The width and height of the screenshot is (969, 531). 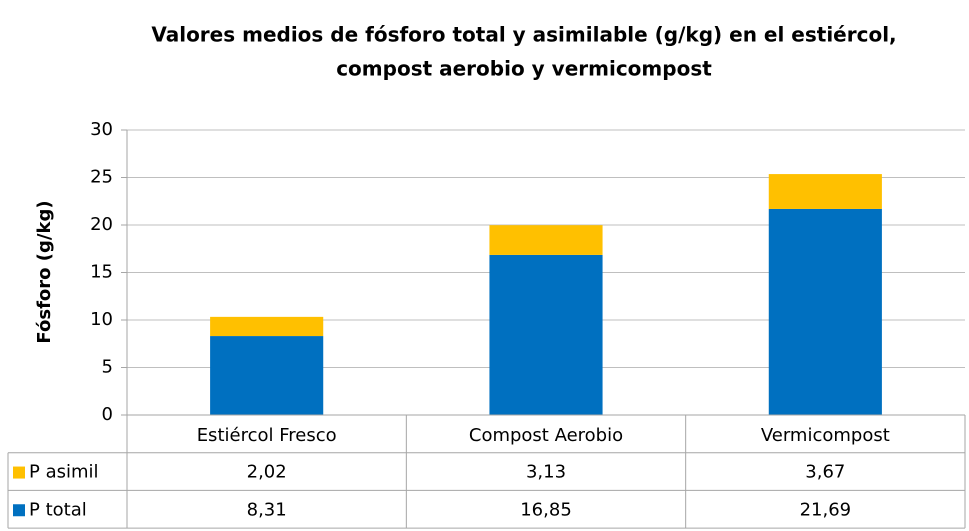 I want to click on y-tick-label: 5, so click(x=107, y=367).